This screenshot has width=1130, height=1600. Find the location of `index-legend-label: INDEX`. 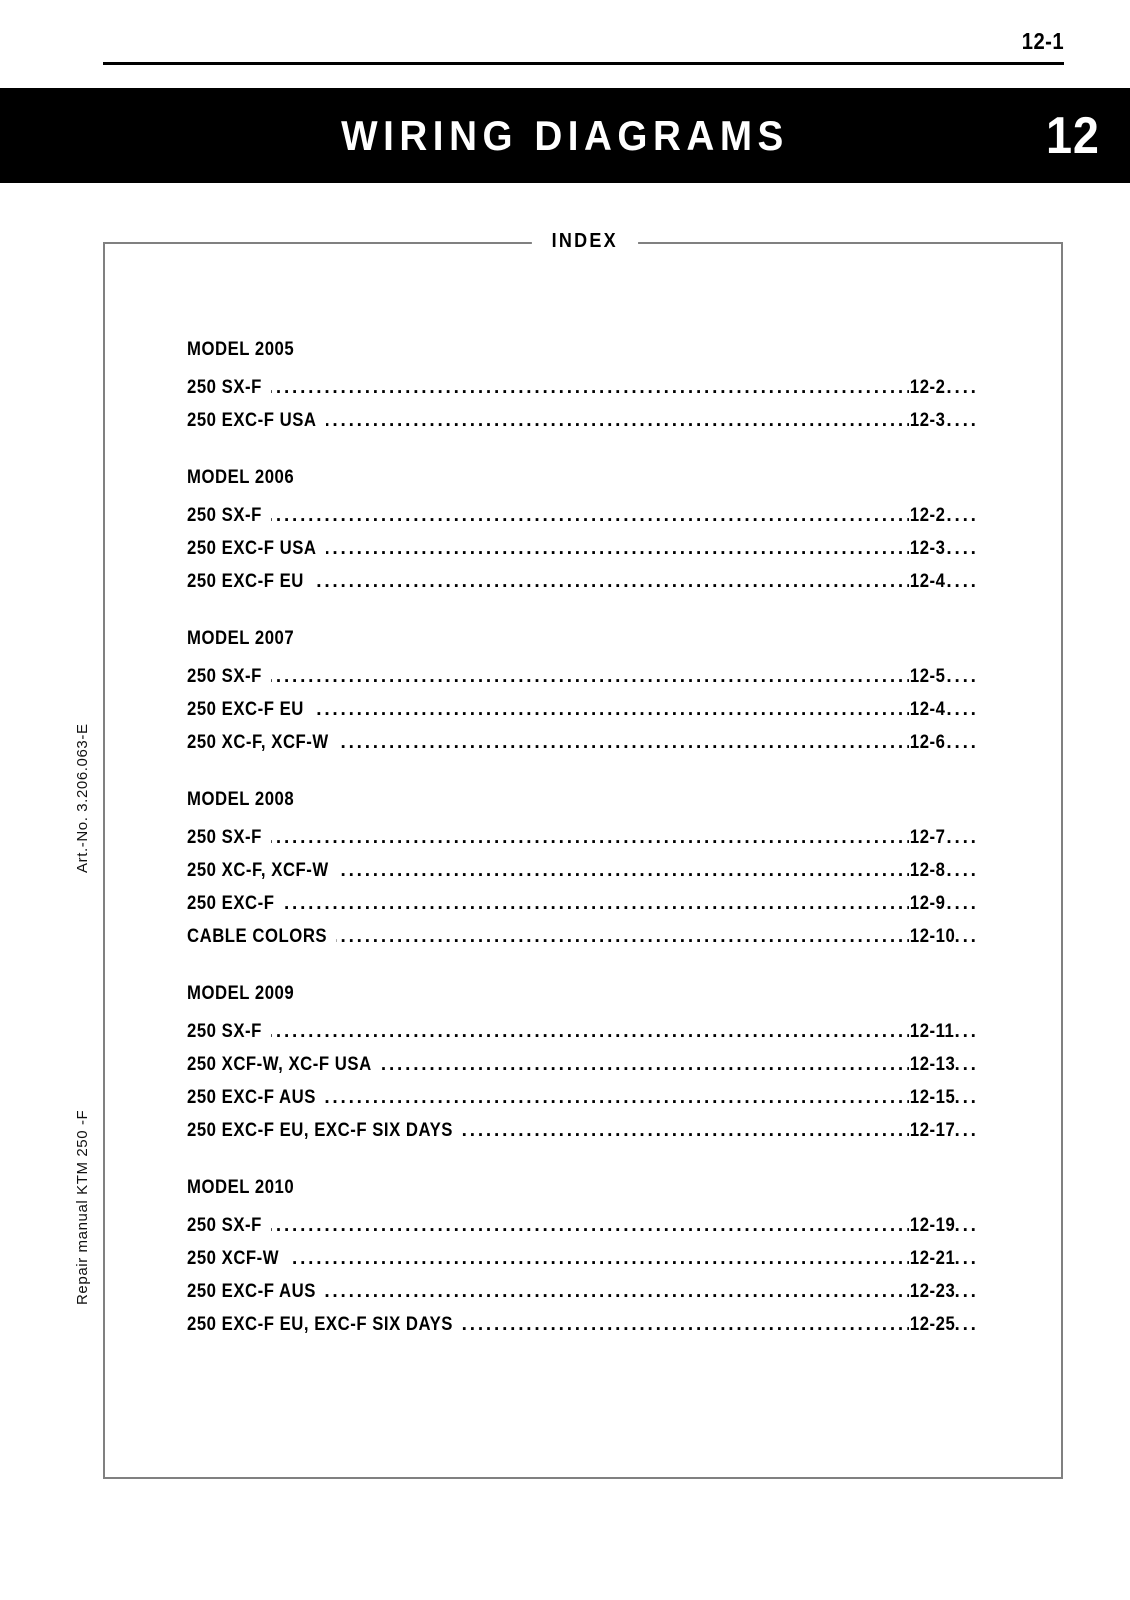

index-legend-label: INDEX is located at coordinates (585, 241).